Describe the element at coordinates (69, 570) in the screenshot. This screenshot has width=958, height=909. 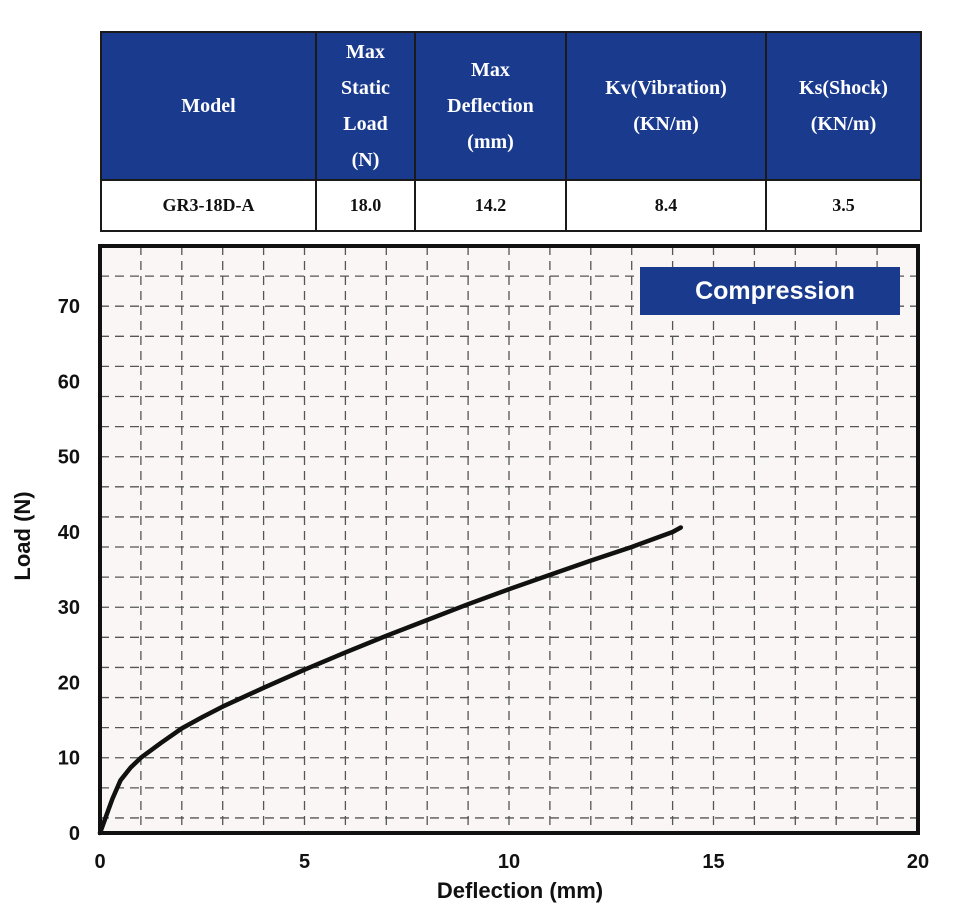
I see `y-tick-labels: 0 10 20 30 40 50 60 70` at that location.